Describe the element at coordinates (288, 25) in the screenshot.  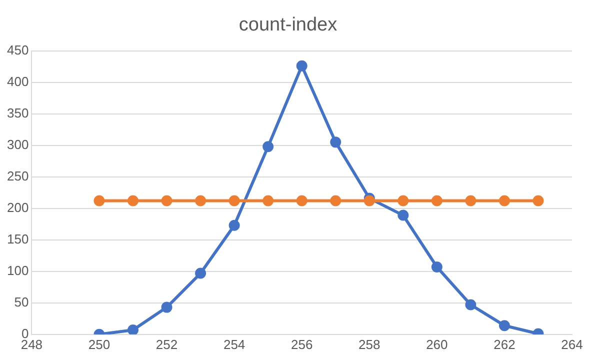
I see `chart-title: count-index` at that location.